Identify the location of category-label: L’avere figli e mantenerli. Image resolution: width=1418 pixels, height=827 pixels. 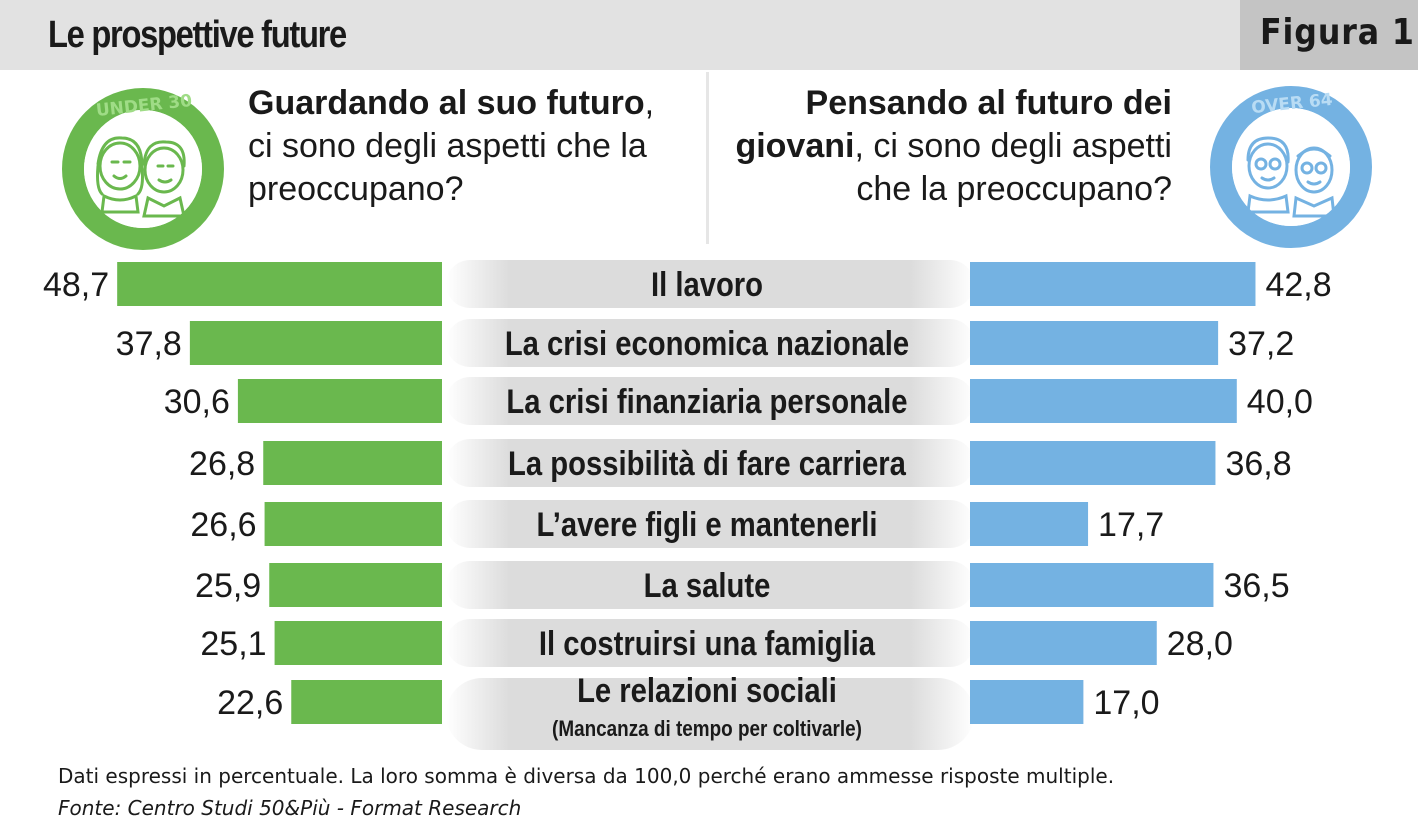
(706, 524).